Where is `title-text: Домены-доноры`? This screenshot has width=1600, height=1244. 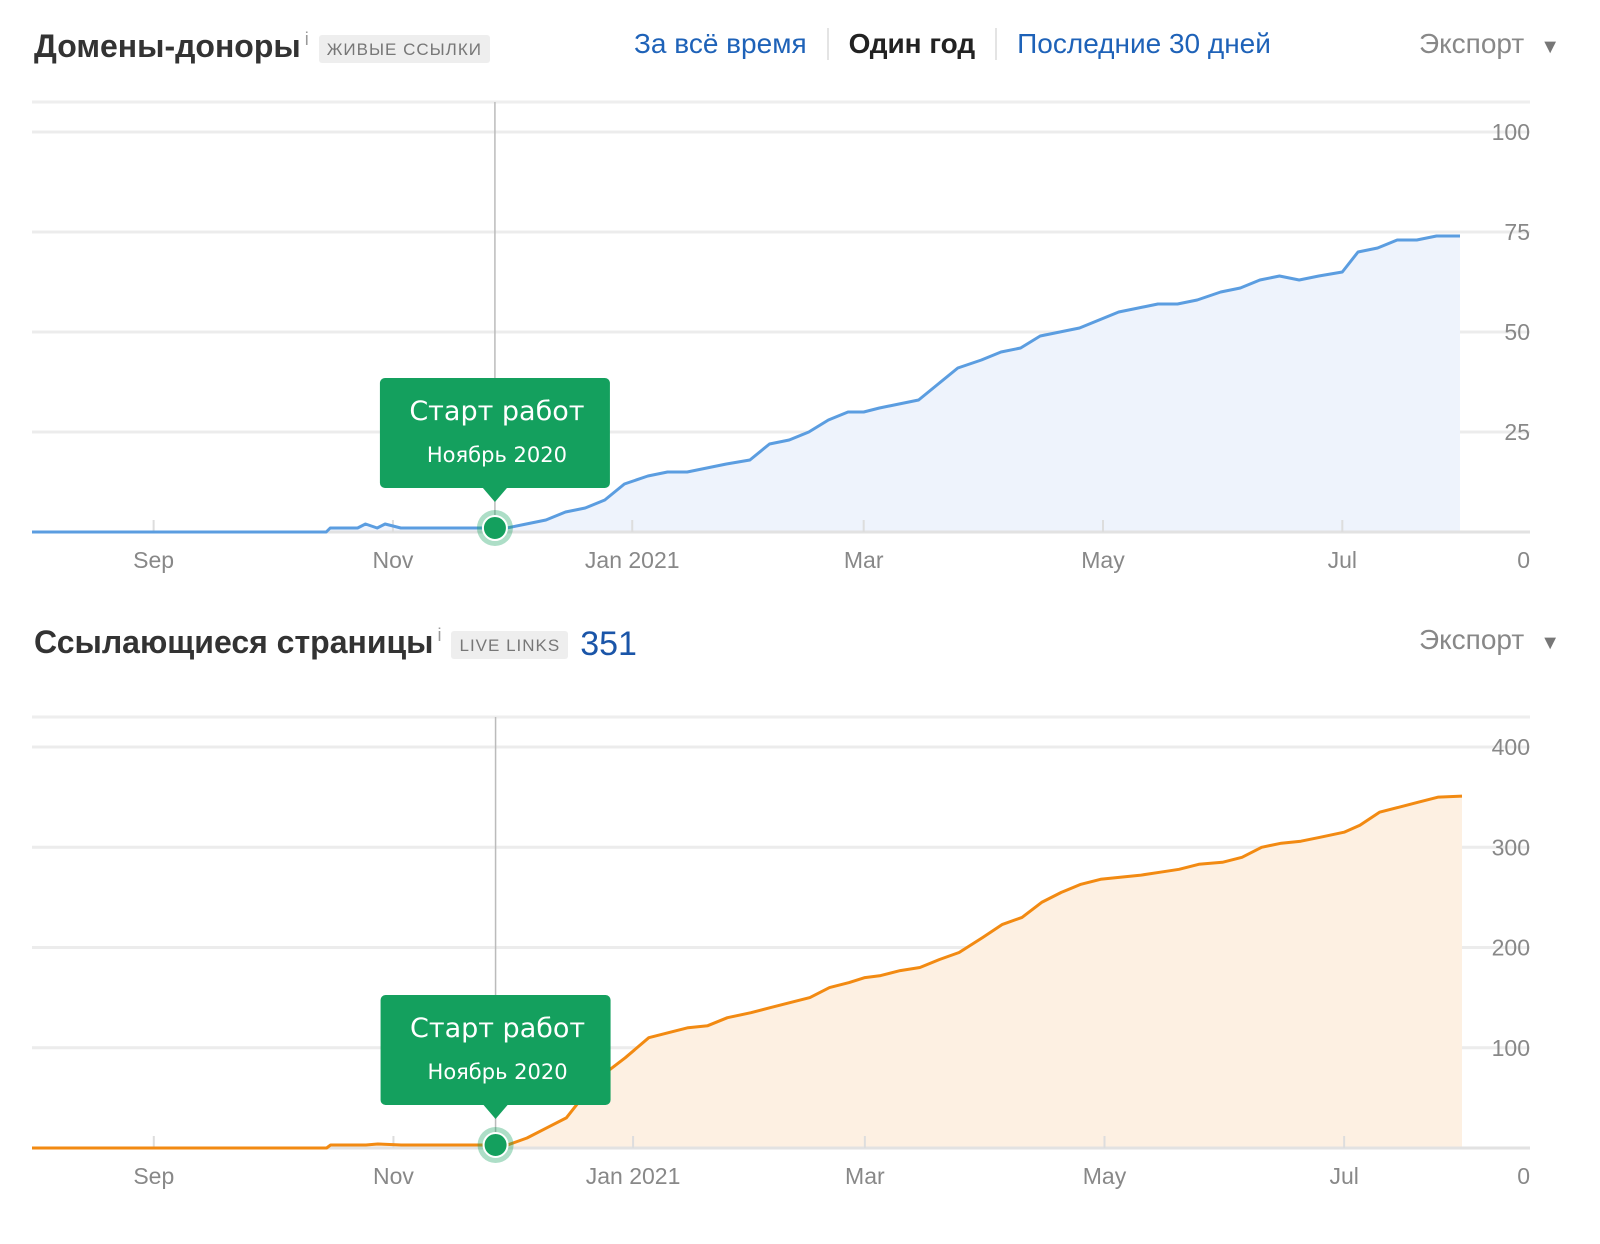
title-text: Домены-доноры is located at coordinates (167, 46).